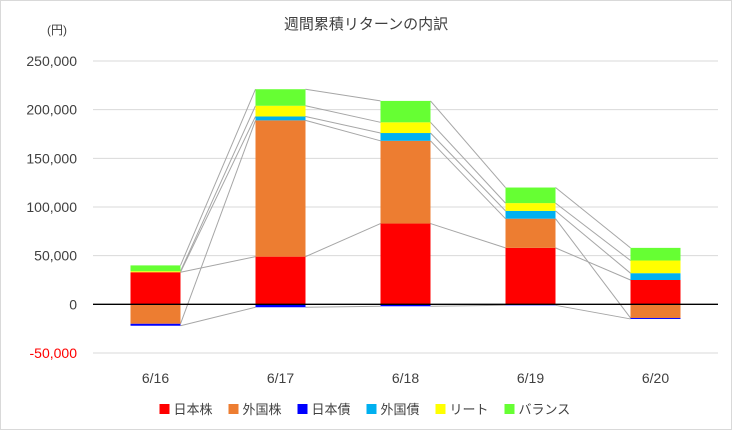  What do you see at coordinates (51, 207) in the screenshot?
I see `y-tick-label: 100,000` at bounding box center [51, 207].